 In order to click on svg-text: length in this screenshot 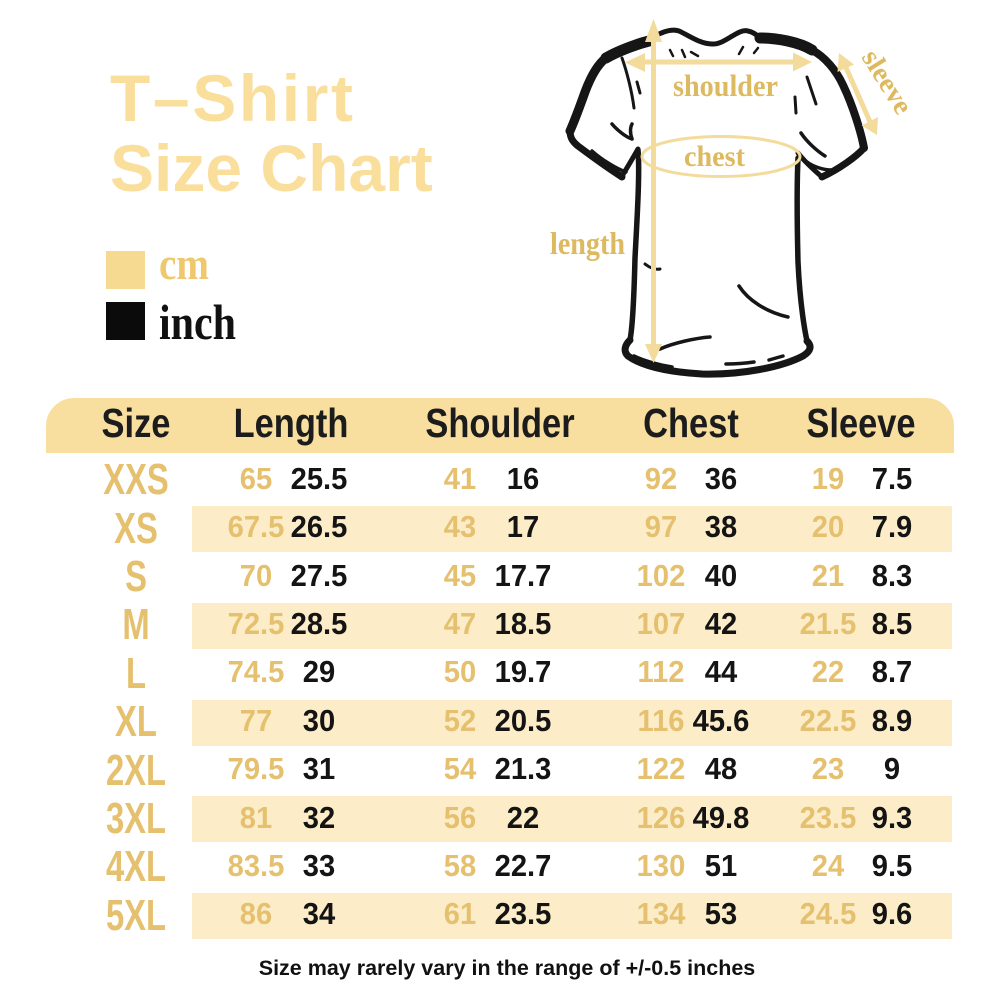, I will do `click(587, 243)`.